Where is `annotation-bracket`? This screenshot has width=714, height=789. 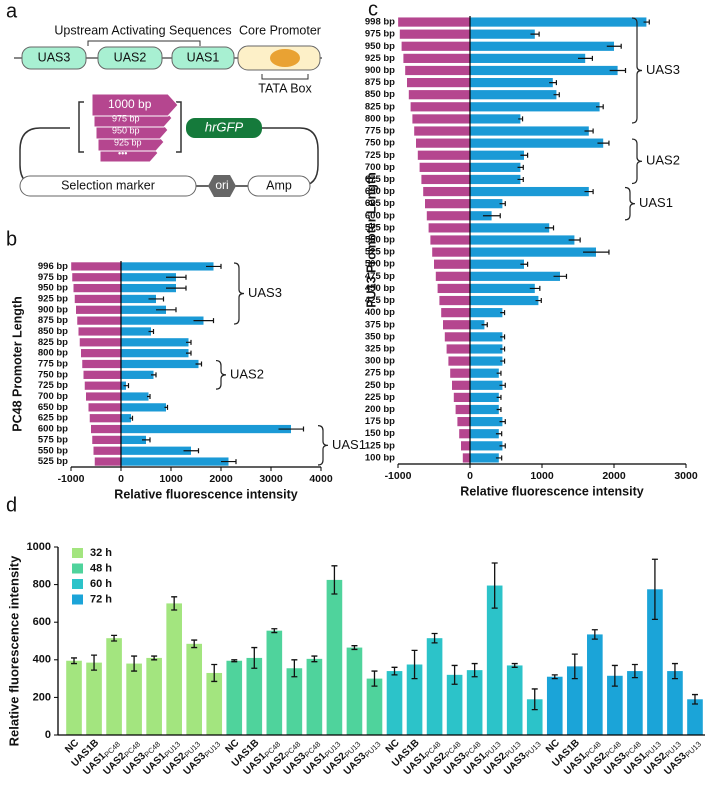
annotation-bracket is located at coordinates (630, 203).